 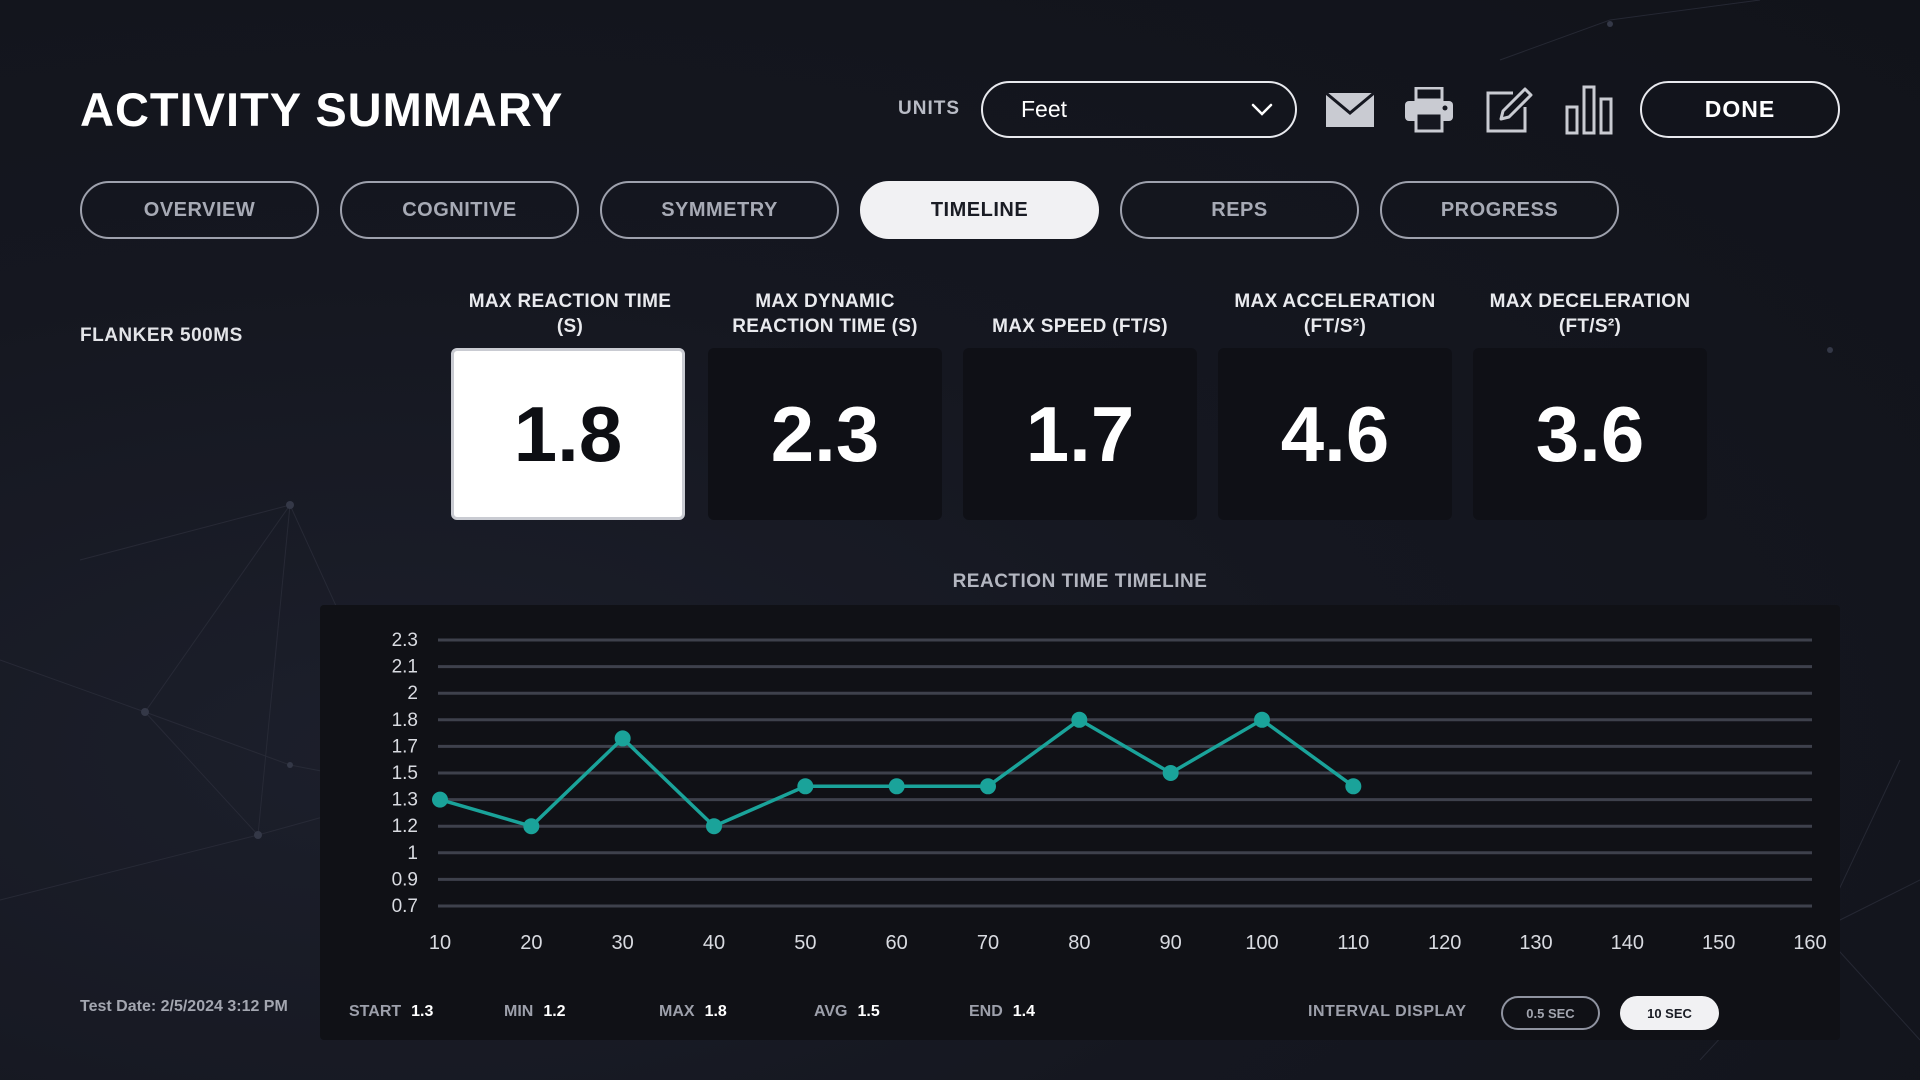 I want to click on metric-card-max-reaction-time: 1.8, so click(x=568, y=434).